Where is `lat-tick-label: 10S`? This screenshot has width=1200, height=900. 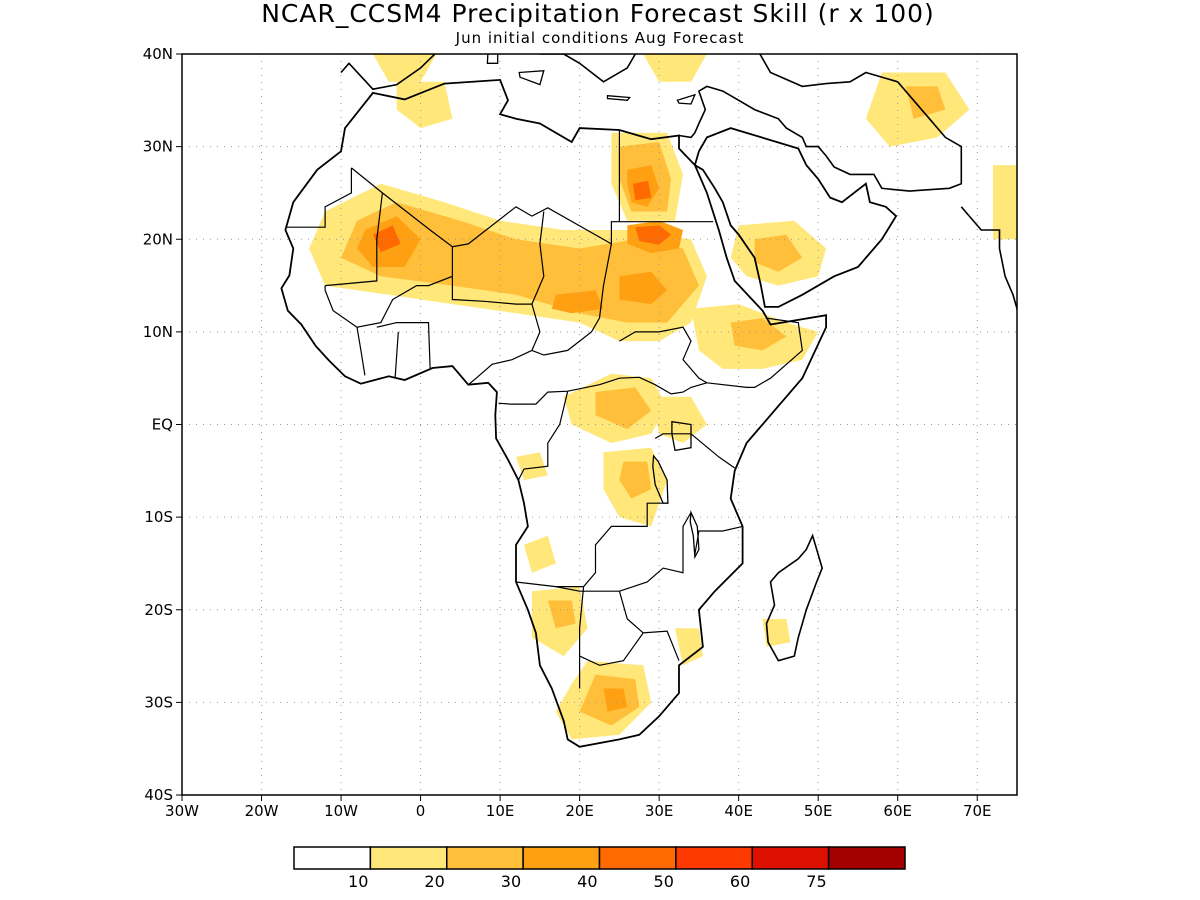 lat-tick-label: 10S is located at coordinates (158, 517).